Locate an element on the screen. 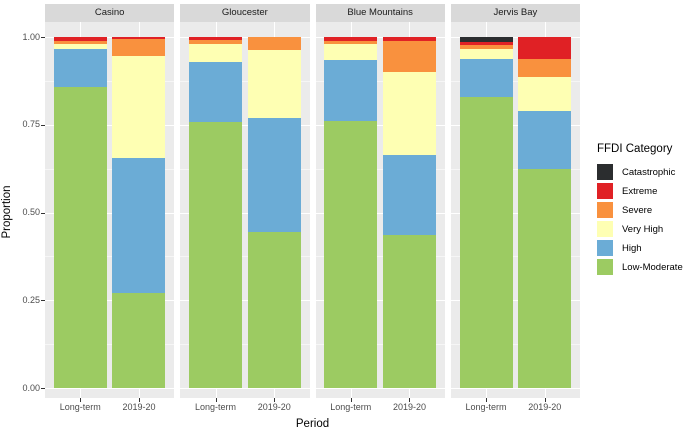  segment-gloucester-2019-20-high is located at coordinates (274, 174).